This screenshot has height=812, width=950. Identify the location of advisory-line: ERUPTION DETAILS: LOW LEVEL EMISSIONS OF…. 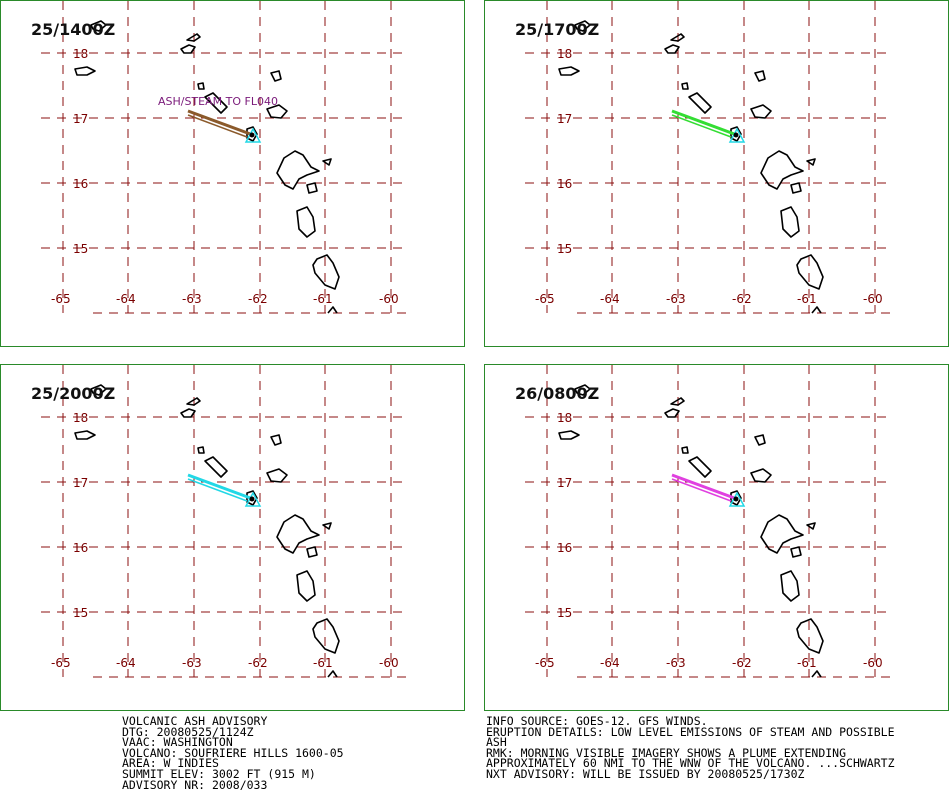
(690, 731).